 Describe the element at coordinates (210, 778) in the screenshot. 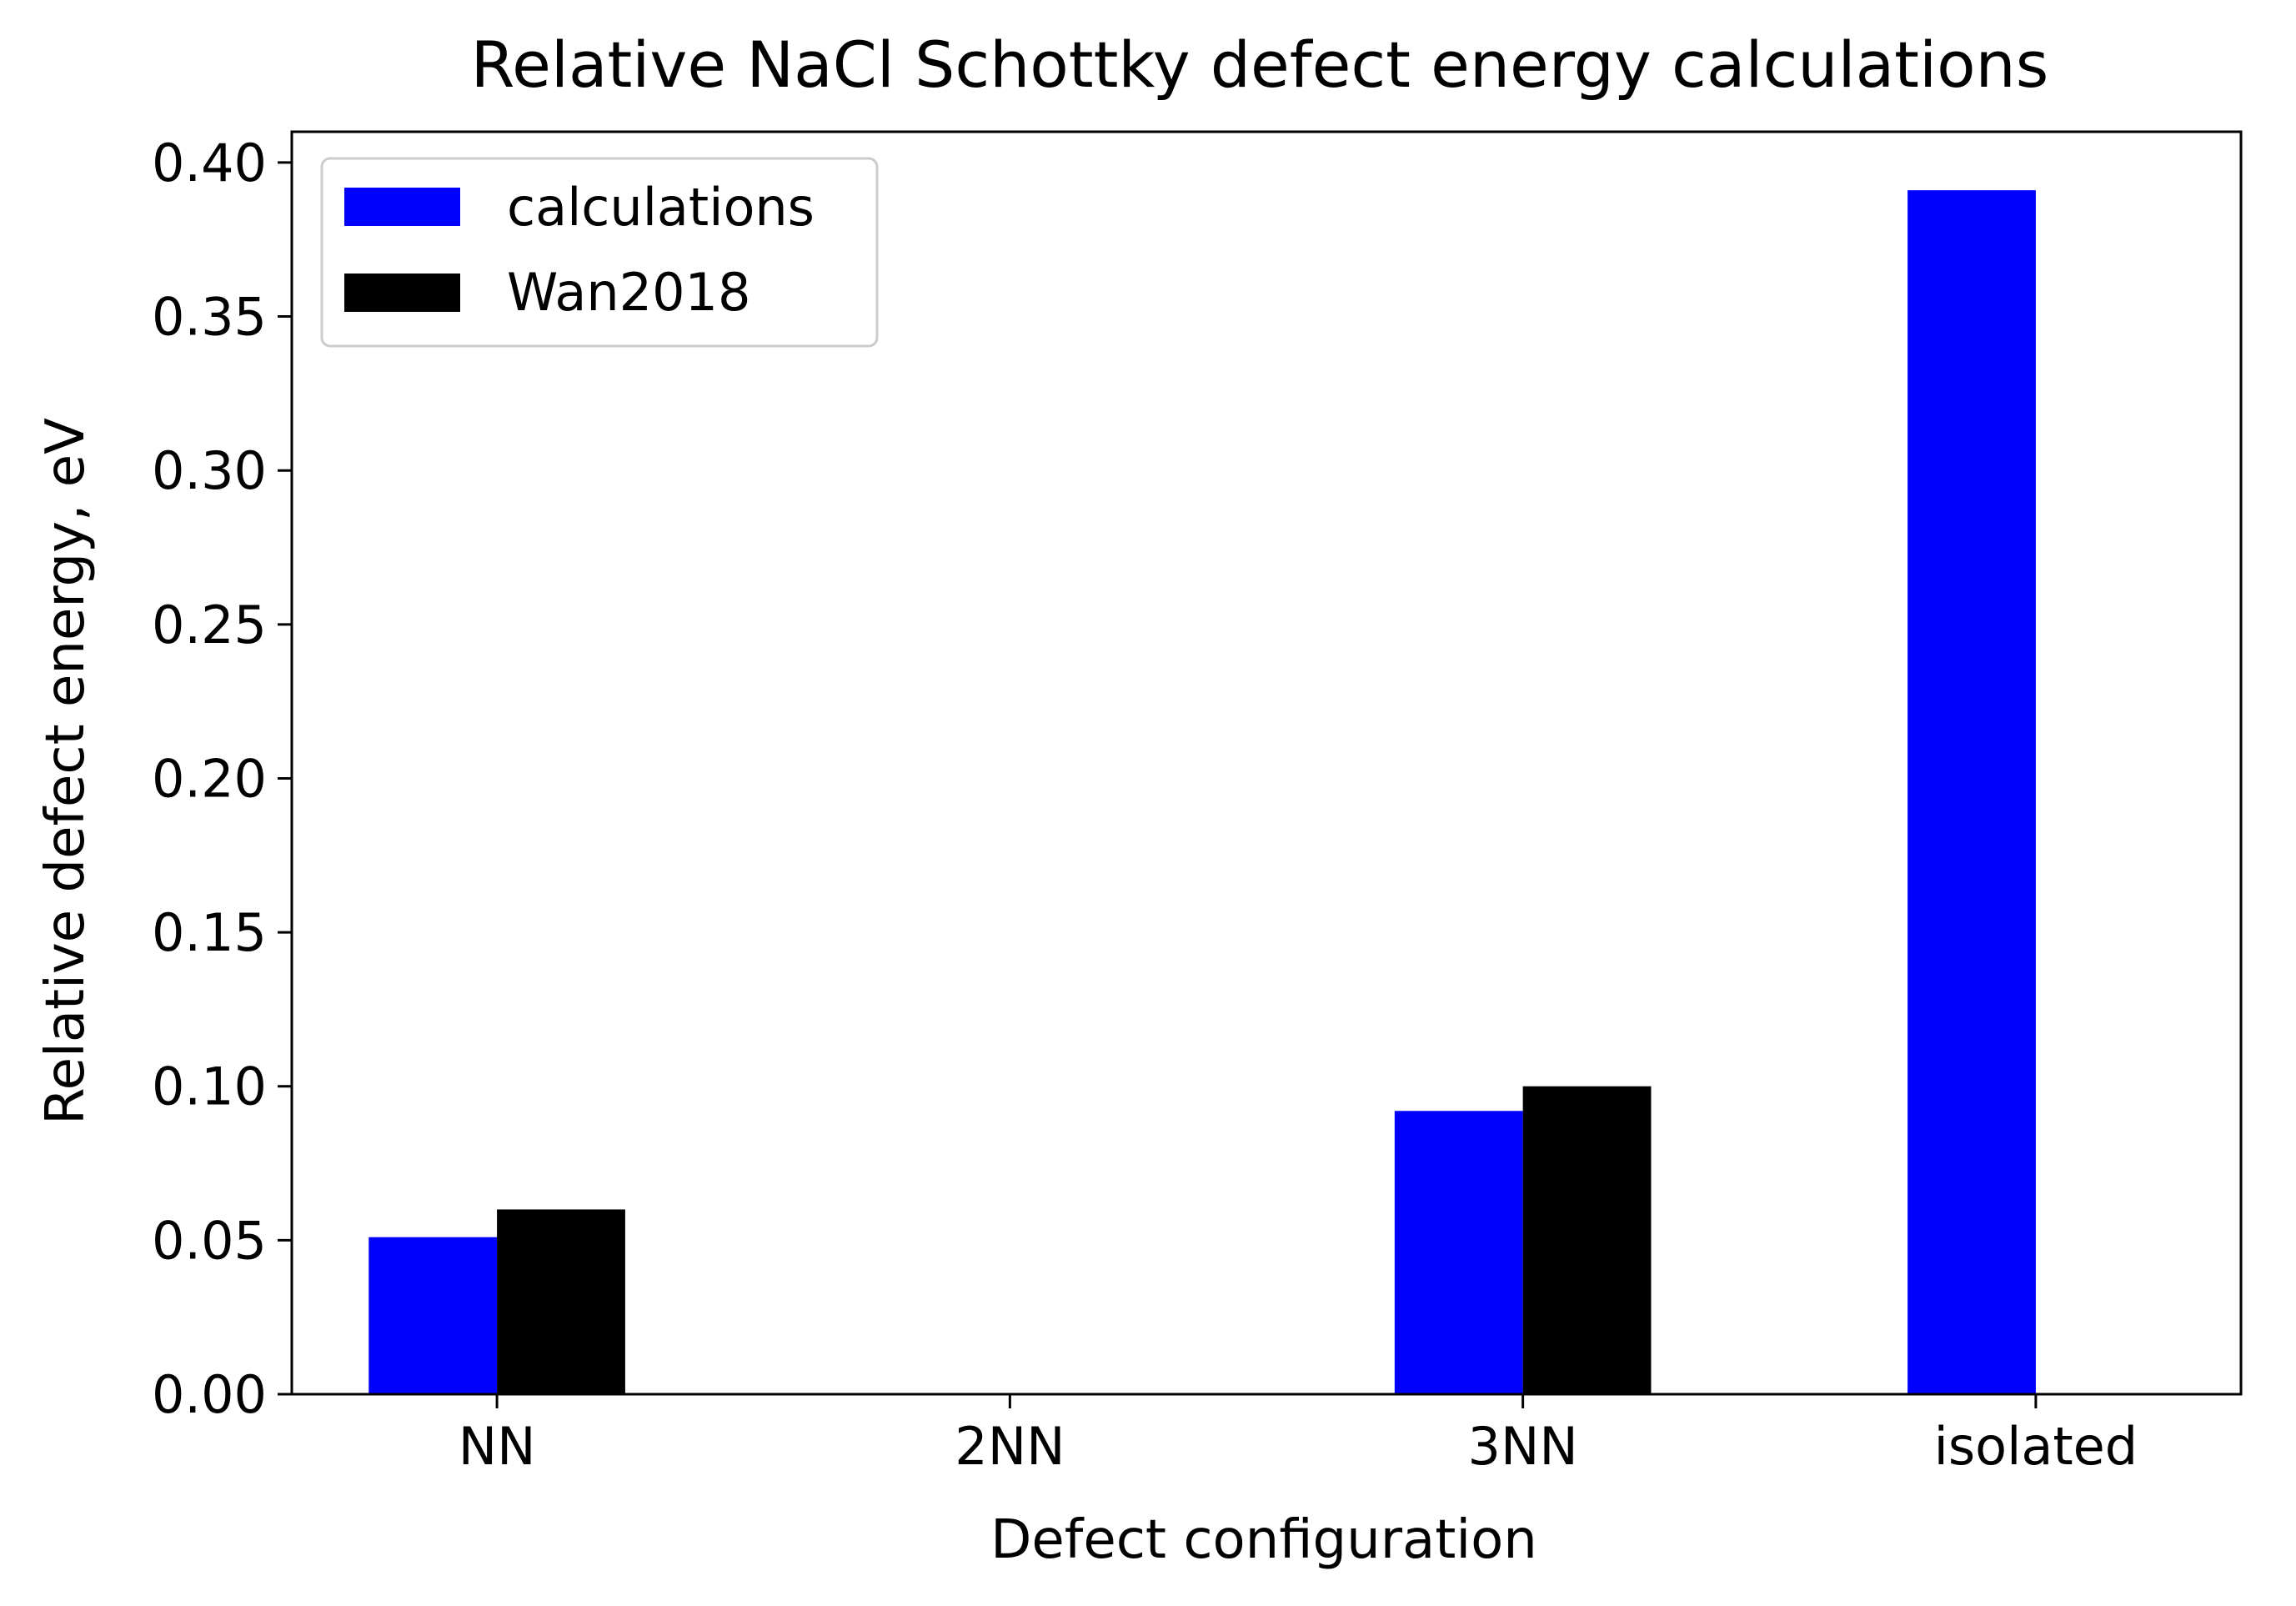

I see `y-tick-label: 0.20` at that location.